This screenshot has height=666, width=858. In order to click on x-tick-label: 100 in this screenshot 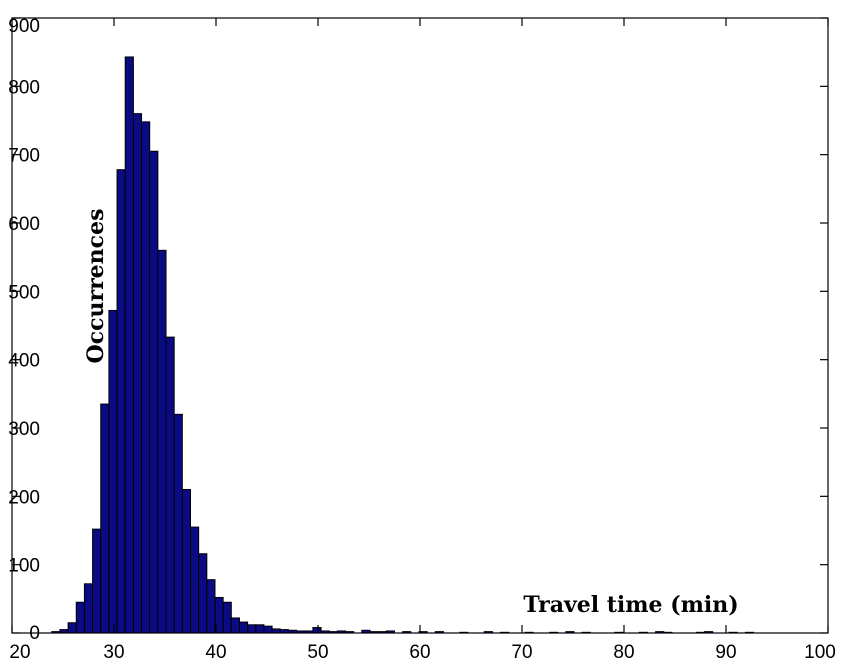, I will do `click(820, 652)`.